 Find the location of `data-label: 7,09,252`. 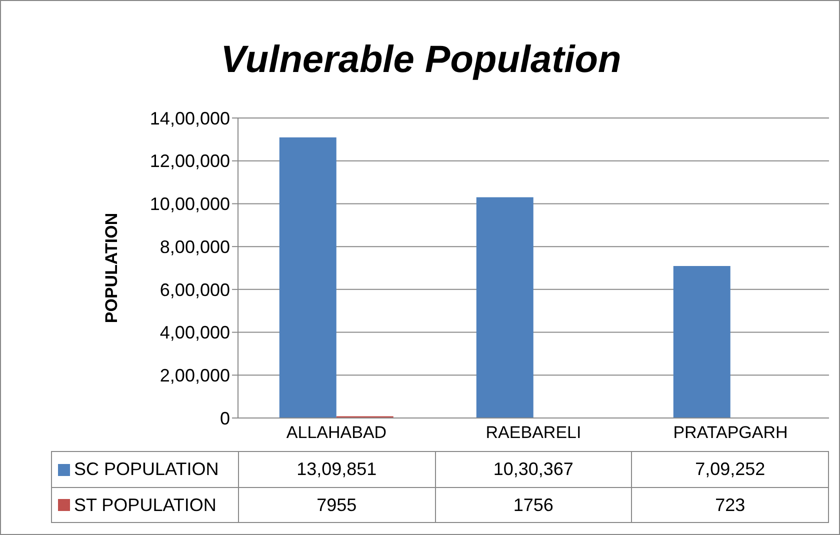

data-label: 7,09,252 is located at coordinates (731, 469).